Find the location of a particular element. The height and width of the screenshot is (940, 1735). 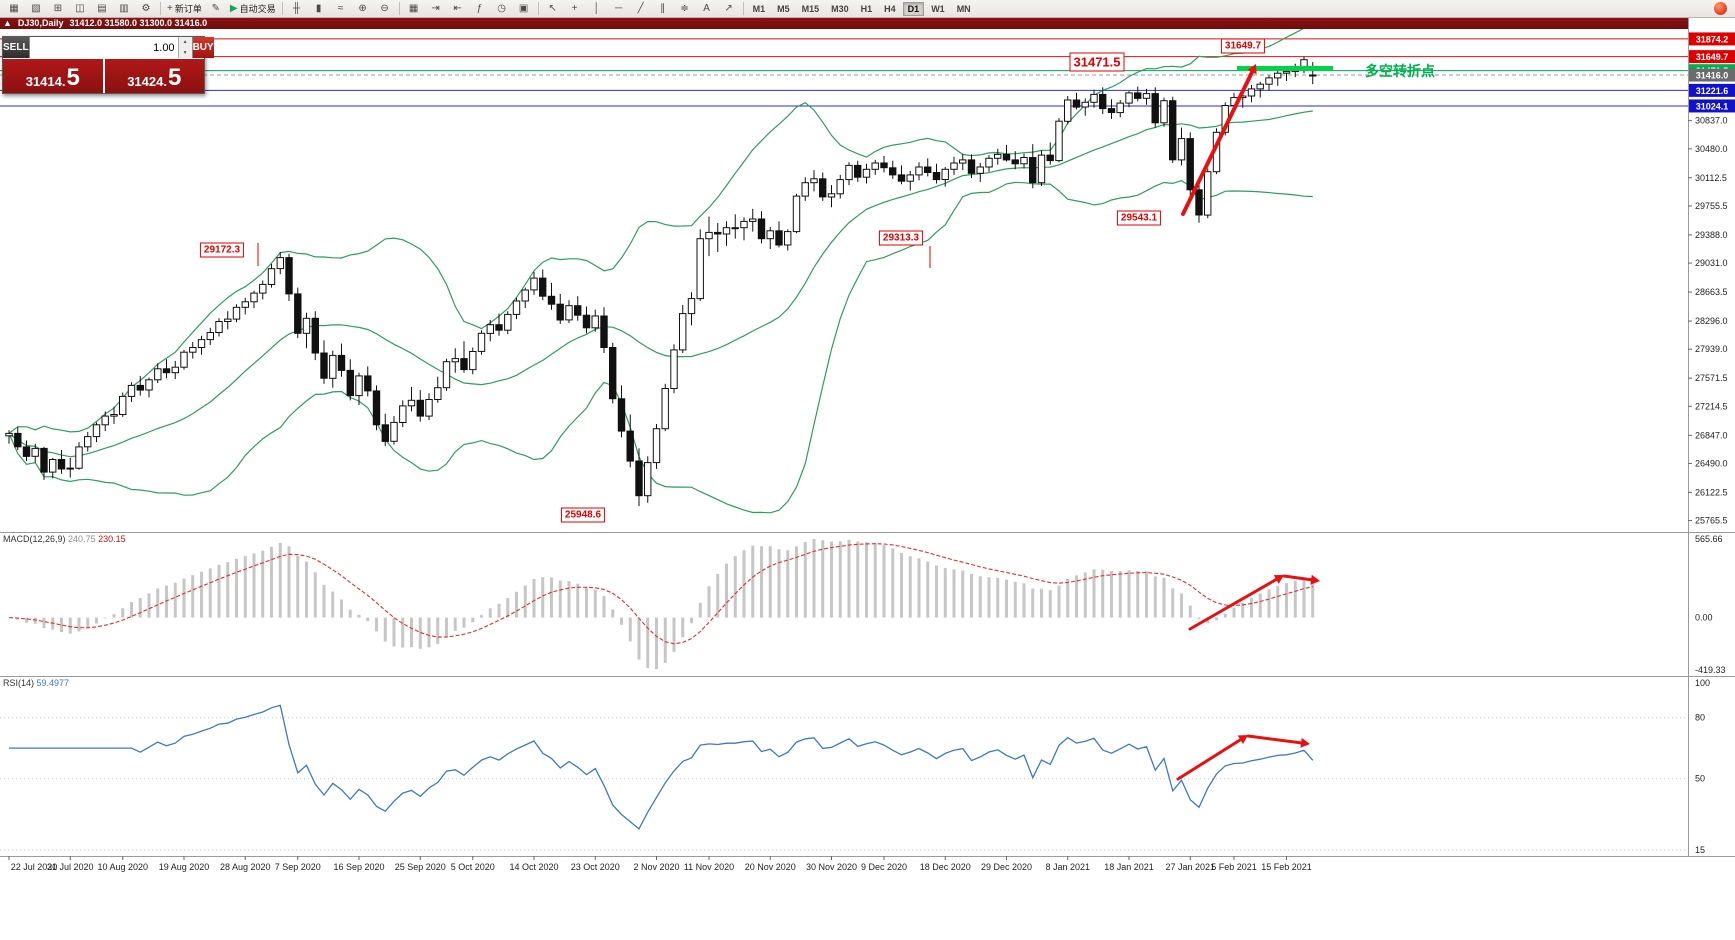

ask-price-pips: 5 is located at coordinates (174, 77).